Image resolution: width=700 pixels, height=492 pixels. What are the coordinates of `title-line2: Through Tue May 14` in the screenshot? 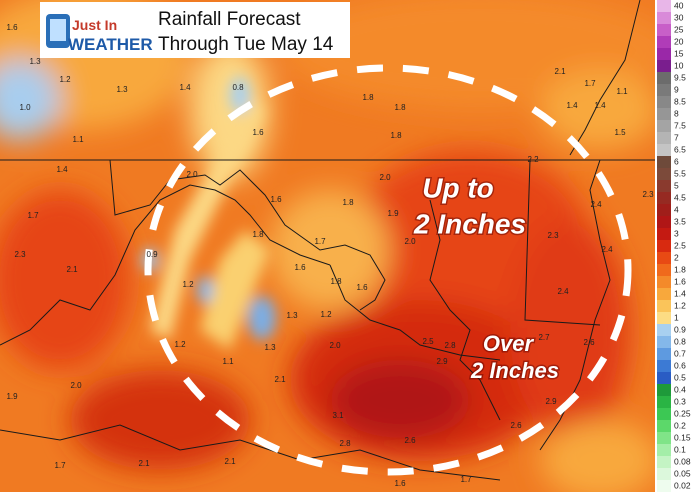 It's located at (246, 44).